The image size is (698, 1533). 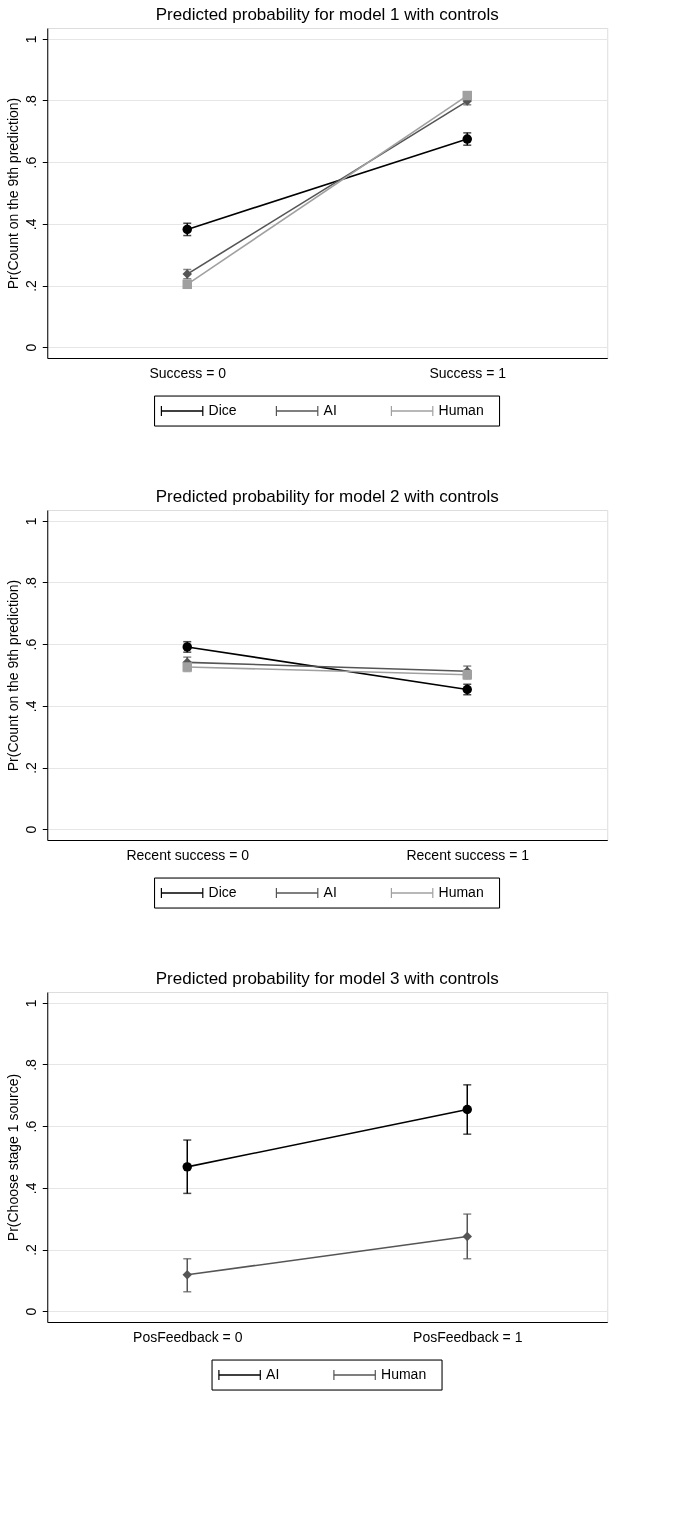 What do you see at coordinates (468, 1336) in the screenshot?
I see `x-tick-label: PosFeedback = 1` at bounding box center [468, 1336].